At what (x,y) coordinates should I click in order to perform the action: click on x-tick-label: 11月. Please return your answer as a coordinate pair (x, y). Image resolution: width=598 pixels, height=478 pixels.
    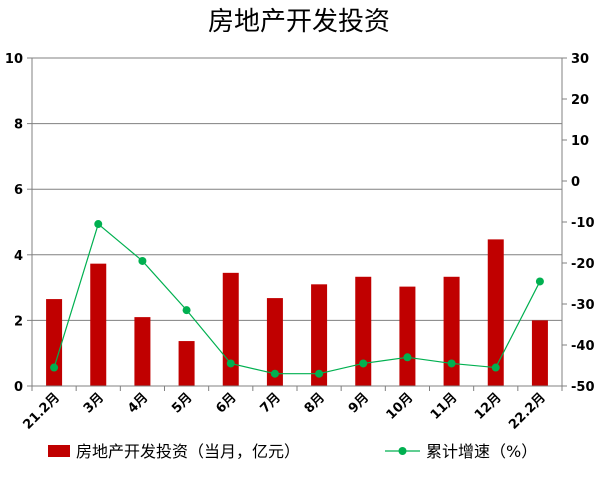
    Looking at the image, I should click on (444, 406).